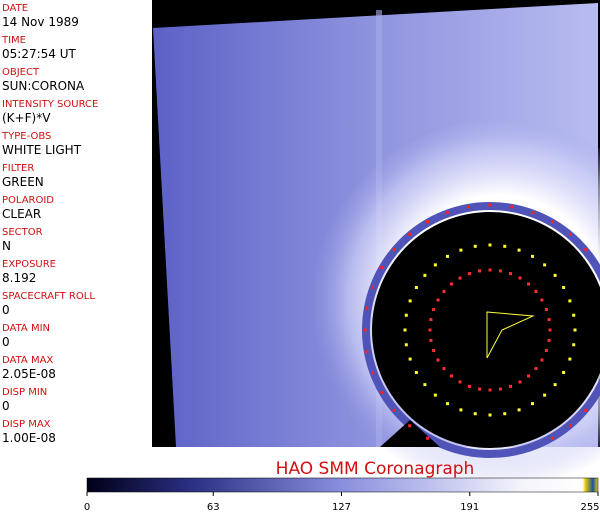  I want to click on field-label: TYPE-OBS, so click(27, 136).